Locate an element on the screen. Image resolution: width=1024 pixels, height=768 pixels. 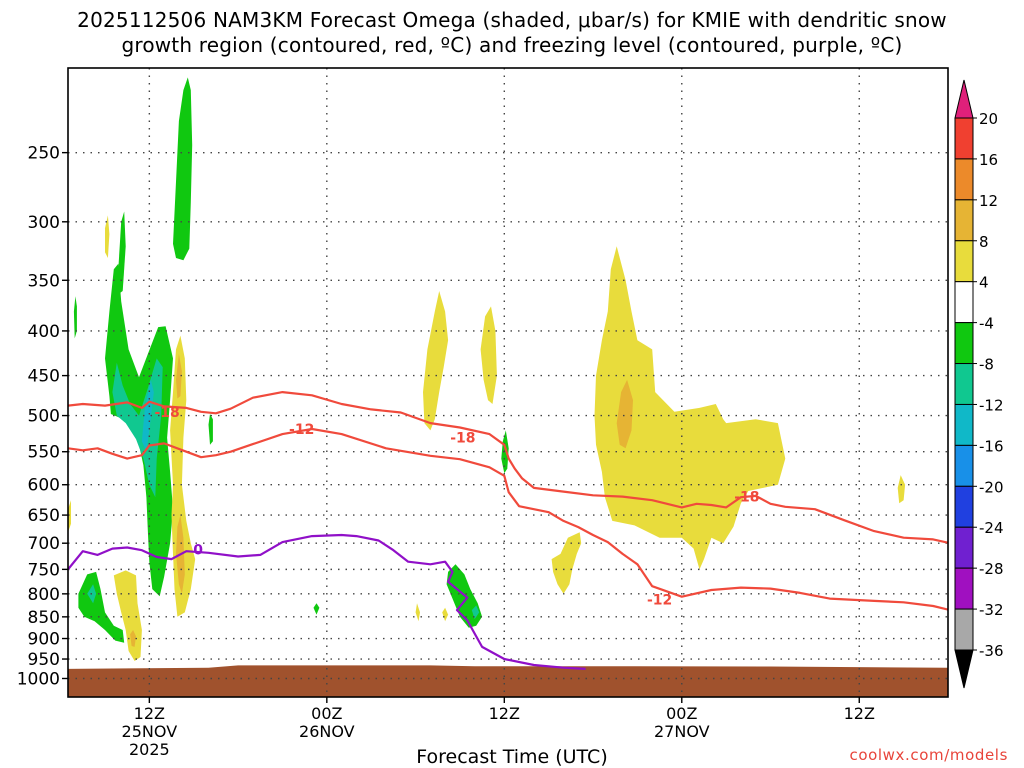
isotherm-label-0-2: -18 is located at coordinates (746, 498).